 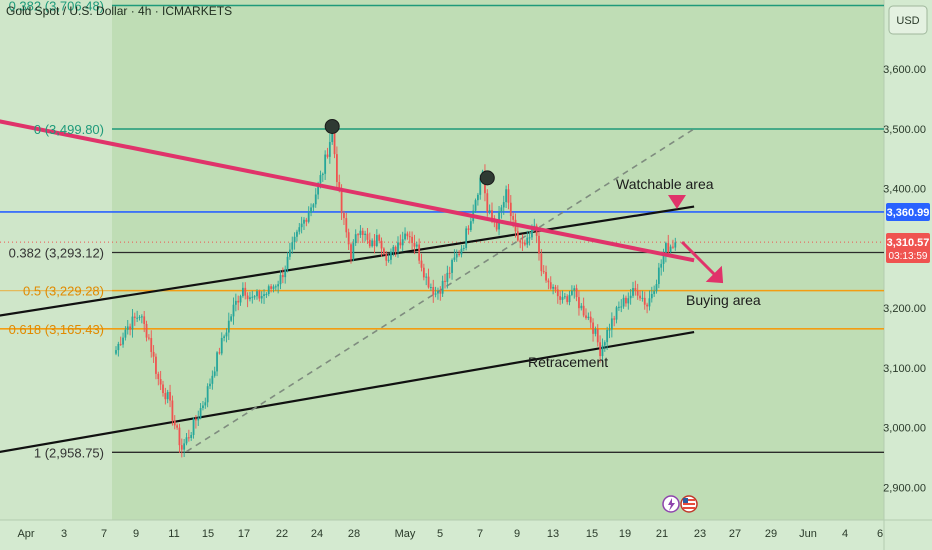 I want to click on lightning-event-icon, so click(x=671, y=504).